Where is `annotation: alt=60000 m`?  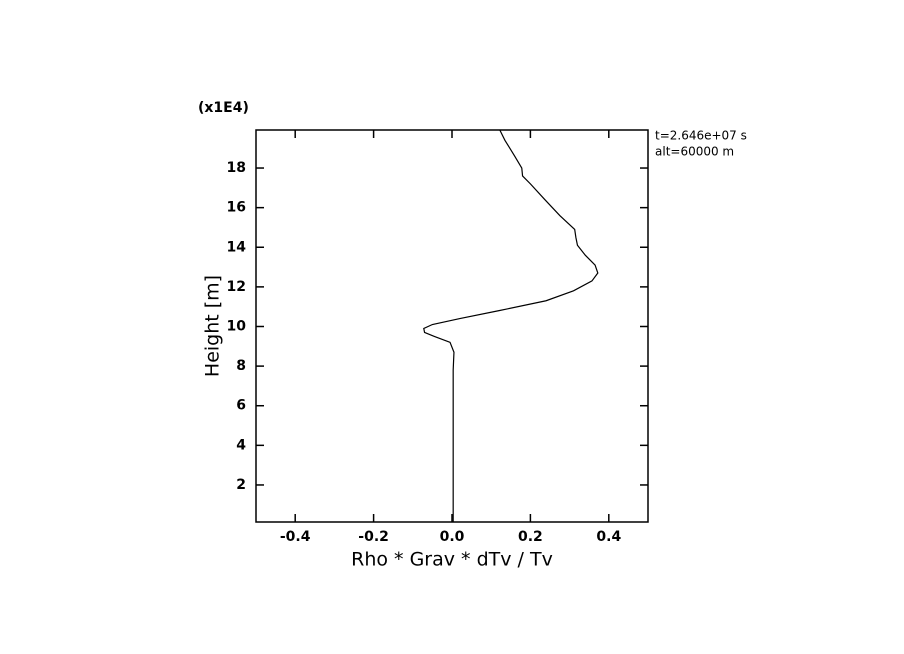 annotation: alt=60000 m is located at coordinates (694, 152).